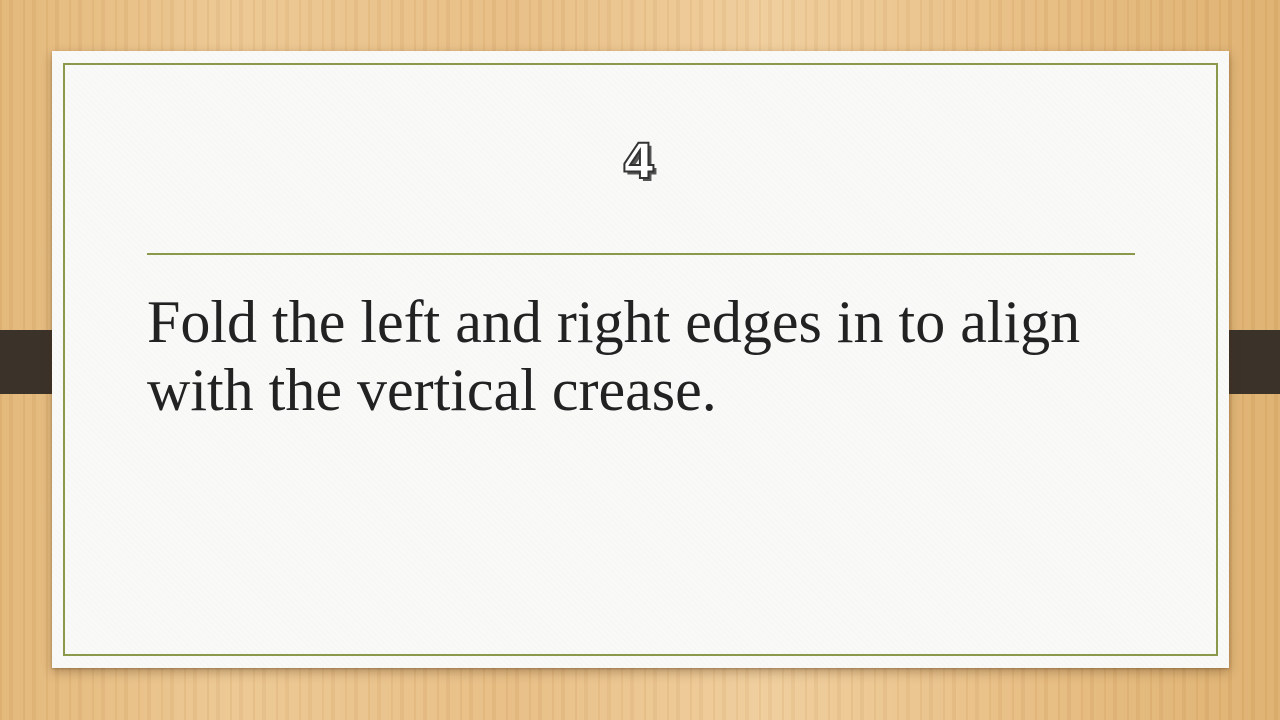  I want to click on title-divider, so click(641, 254).